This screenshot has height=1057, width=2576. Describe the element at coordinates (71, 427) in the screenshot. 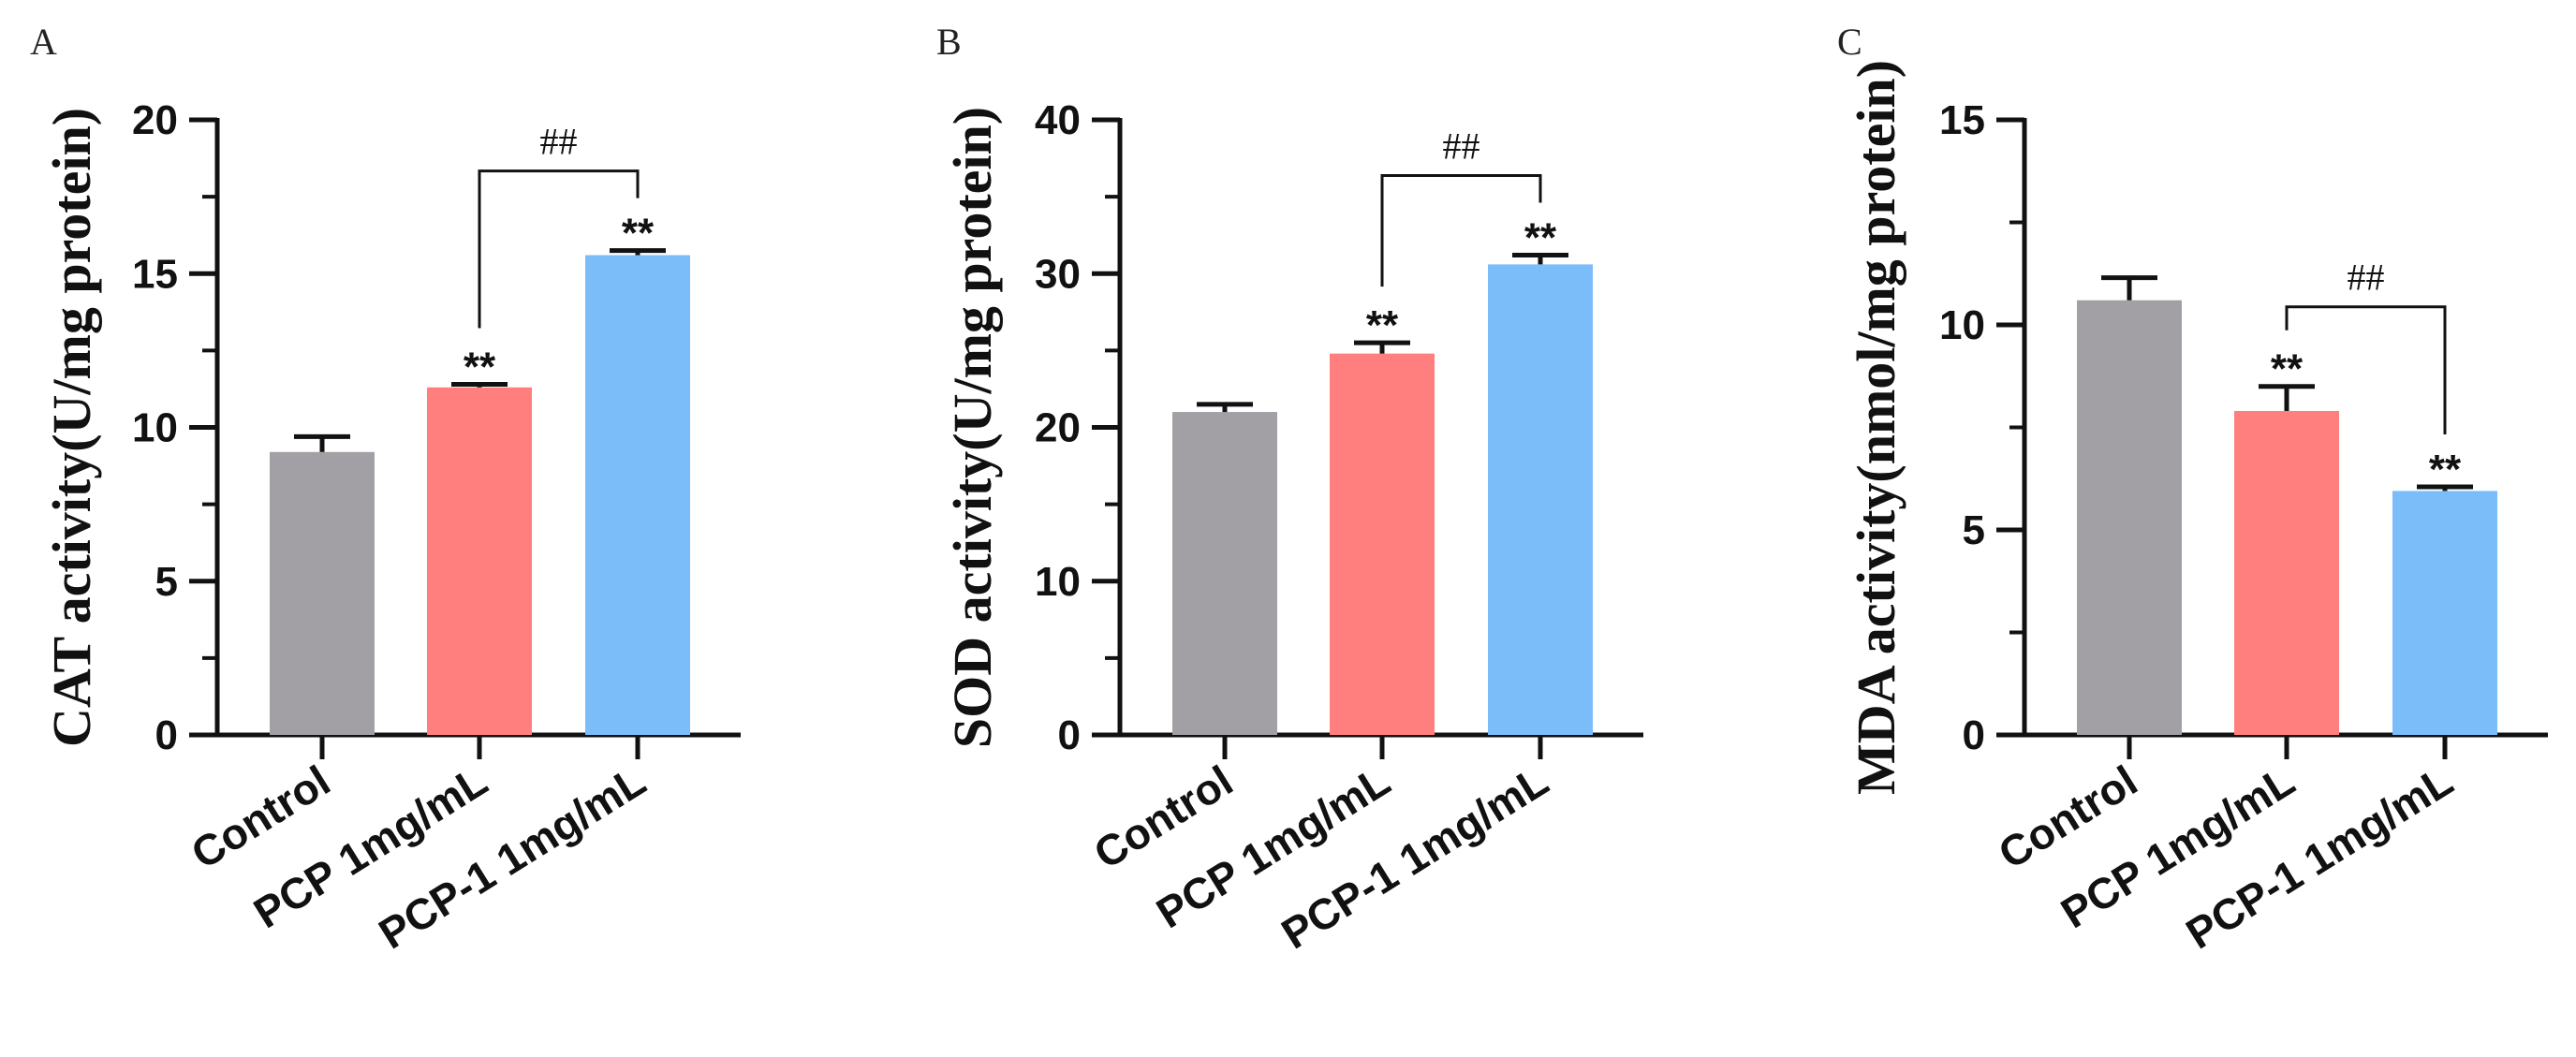

I see `y-axis-title: CAT activity(U/mg protein)` at that location.